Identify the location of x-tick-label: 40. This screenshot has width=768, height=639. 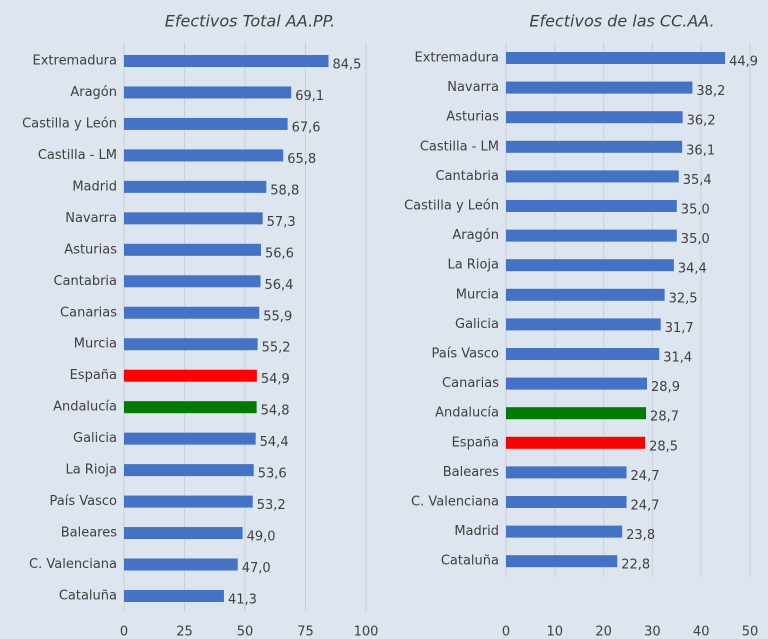
(701, 632).